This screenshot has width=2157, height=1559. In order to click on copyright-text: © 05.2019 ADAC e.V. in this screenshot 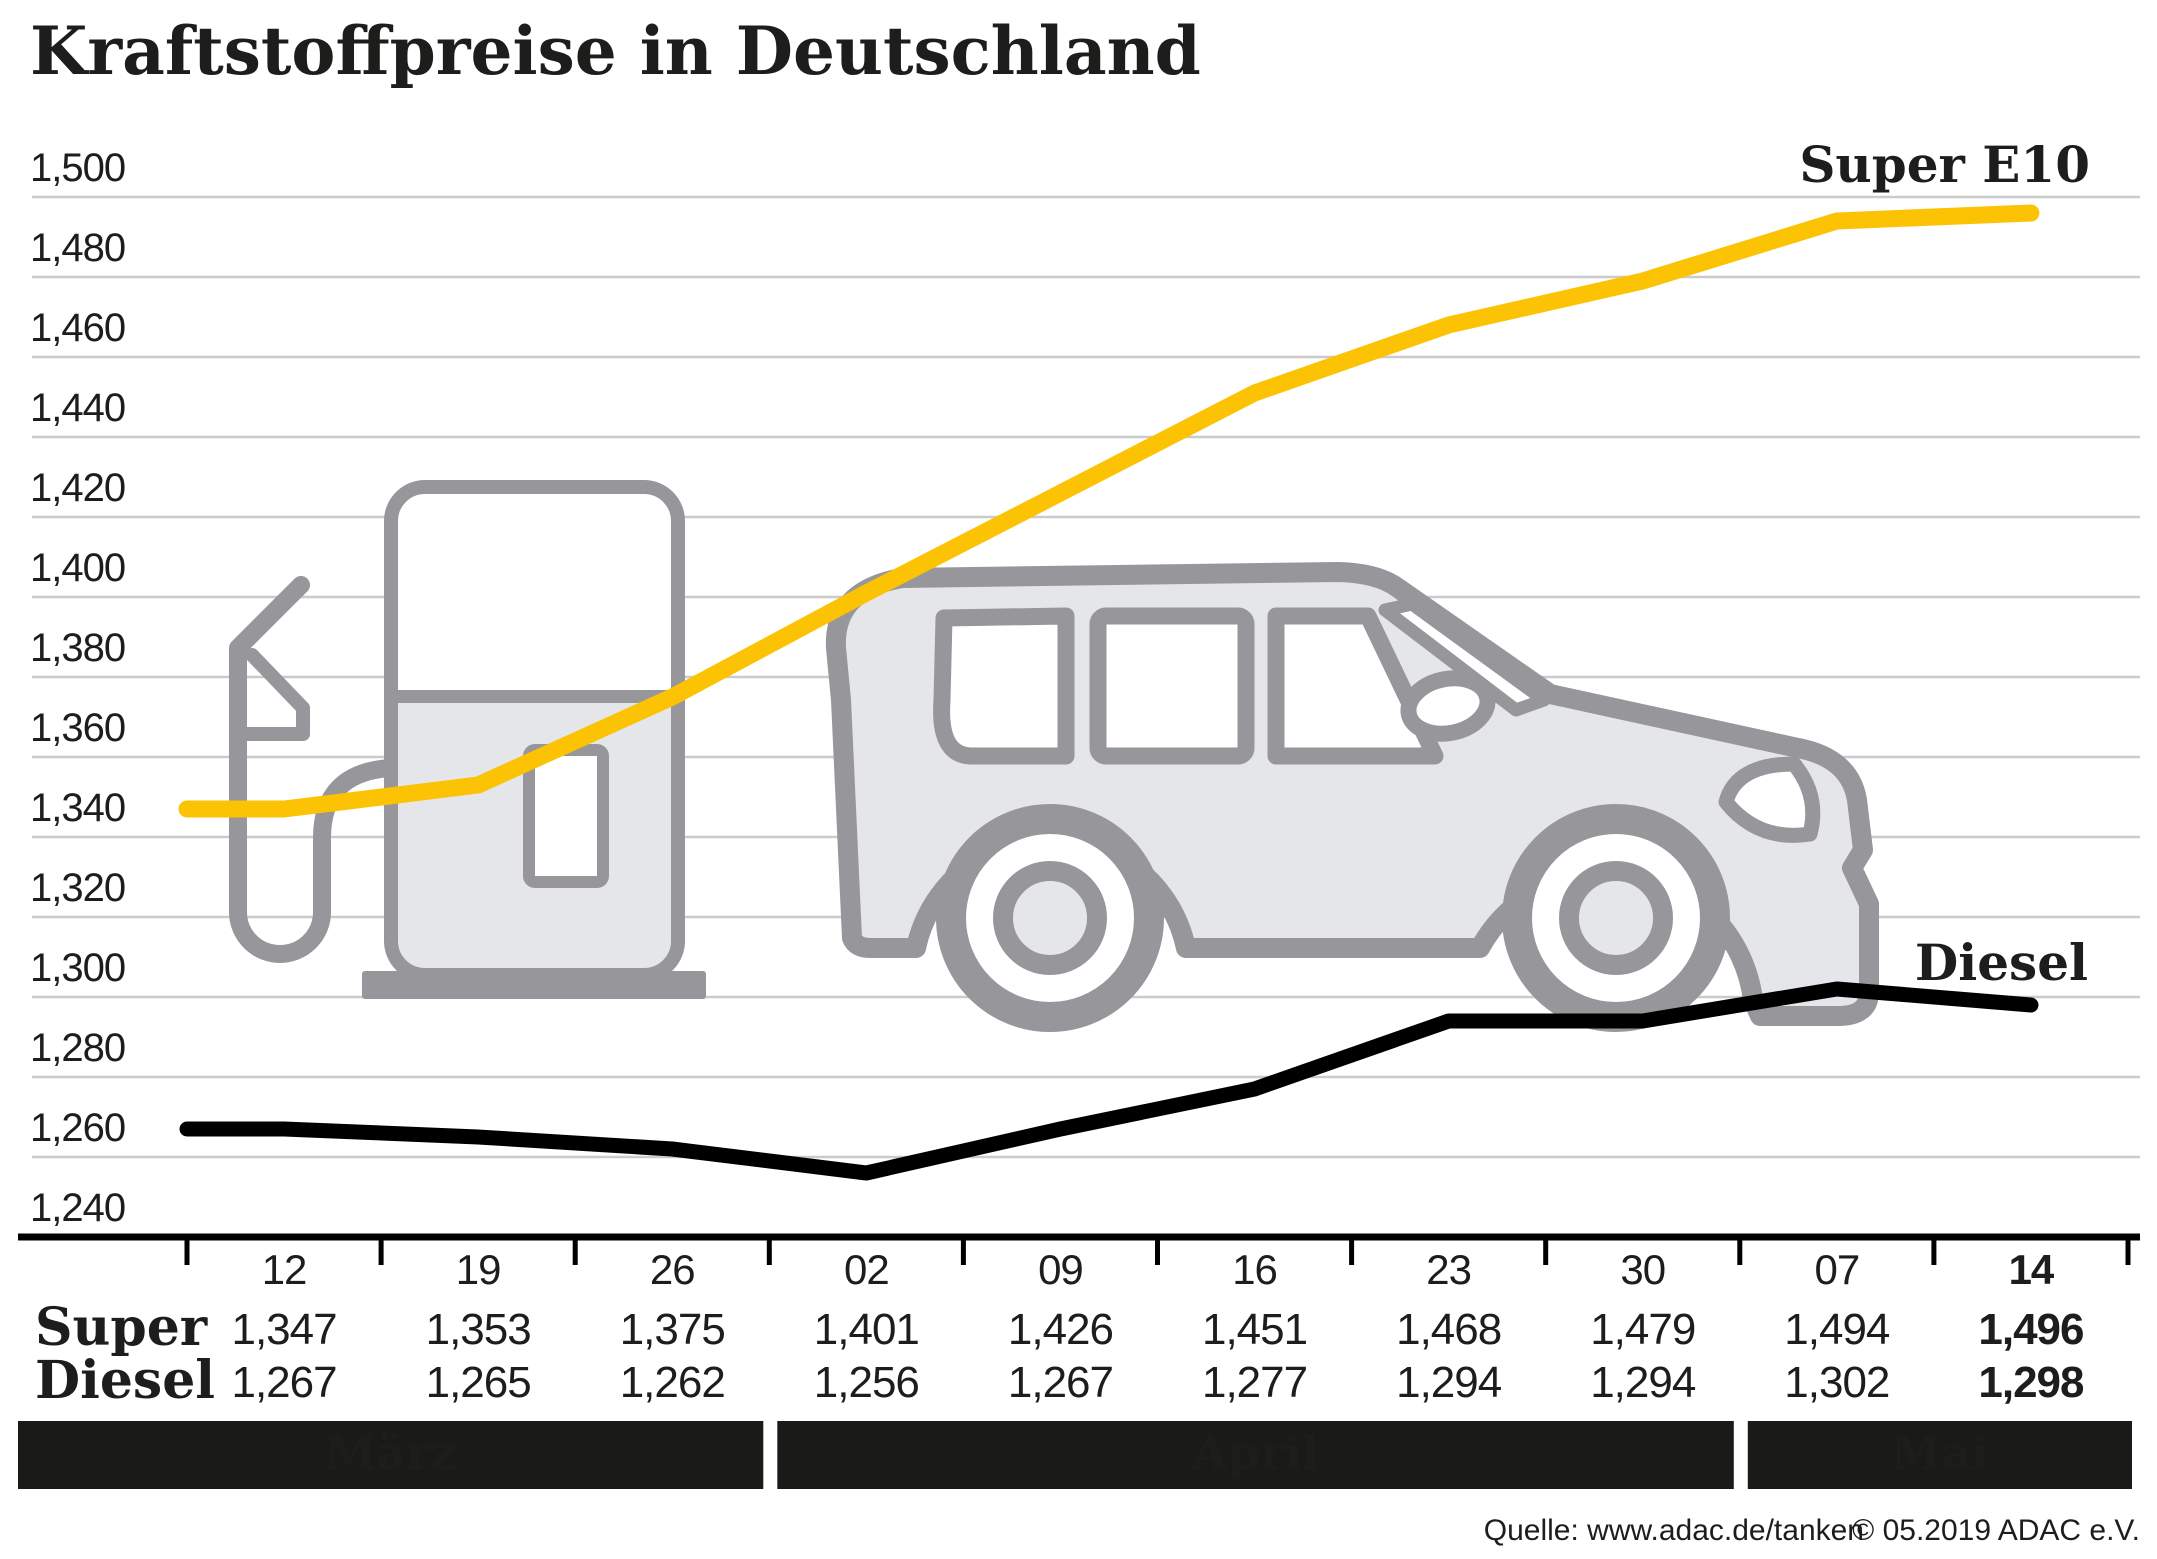, I will do `click(1996, 1530)`.